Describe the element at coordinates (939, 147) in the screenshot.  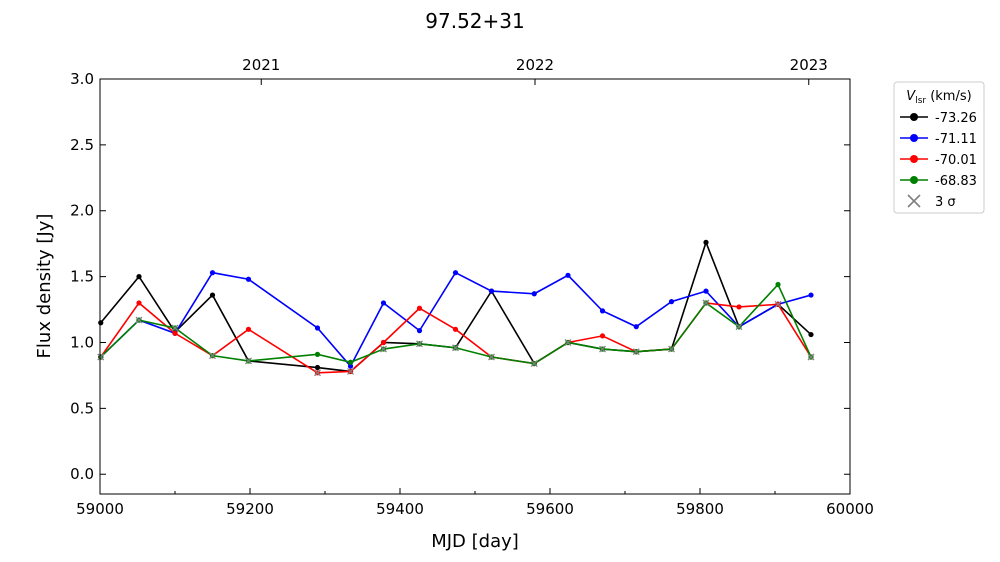
I see `legend: Vlsr (km/s) -73.26 -71.11 -70.01 -68.83 3 σ` at that location.